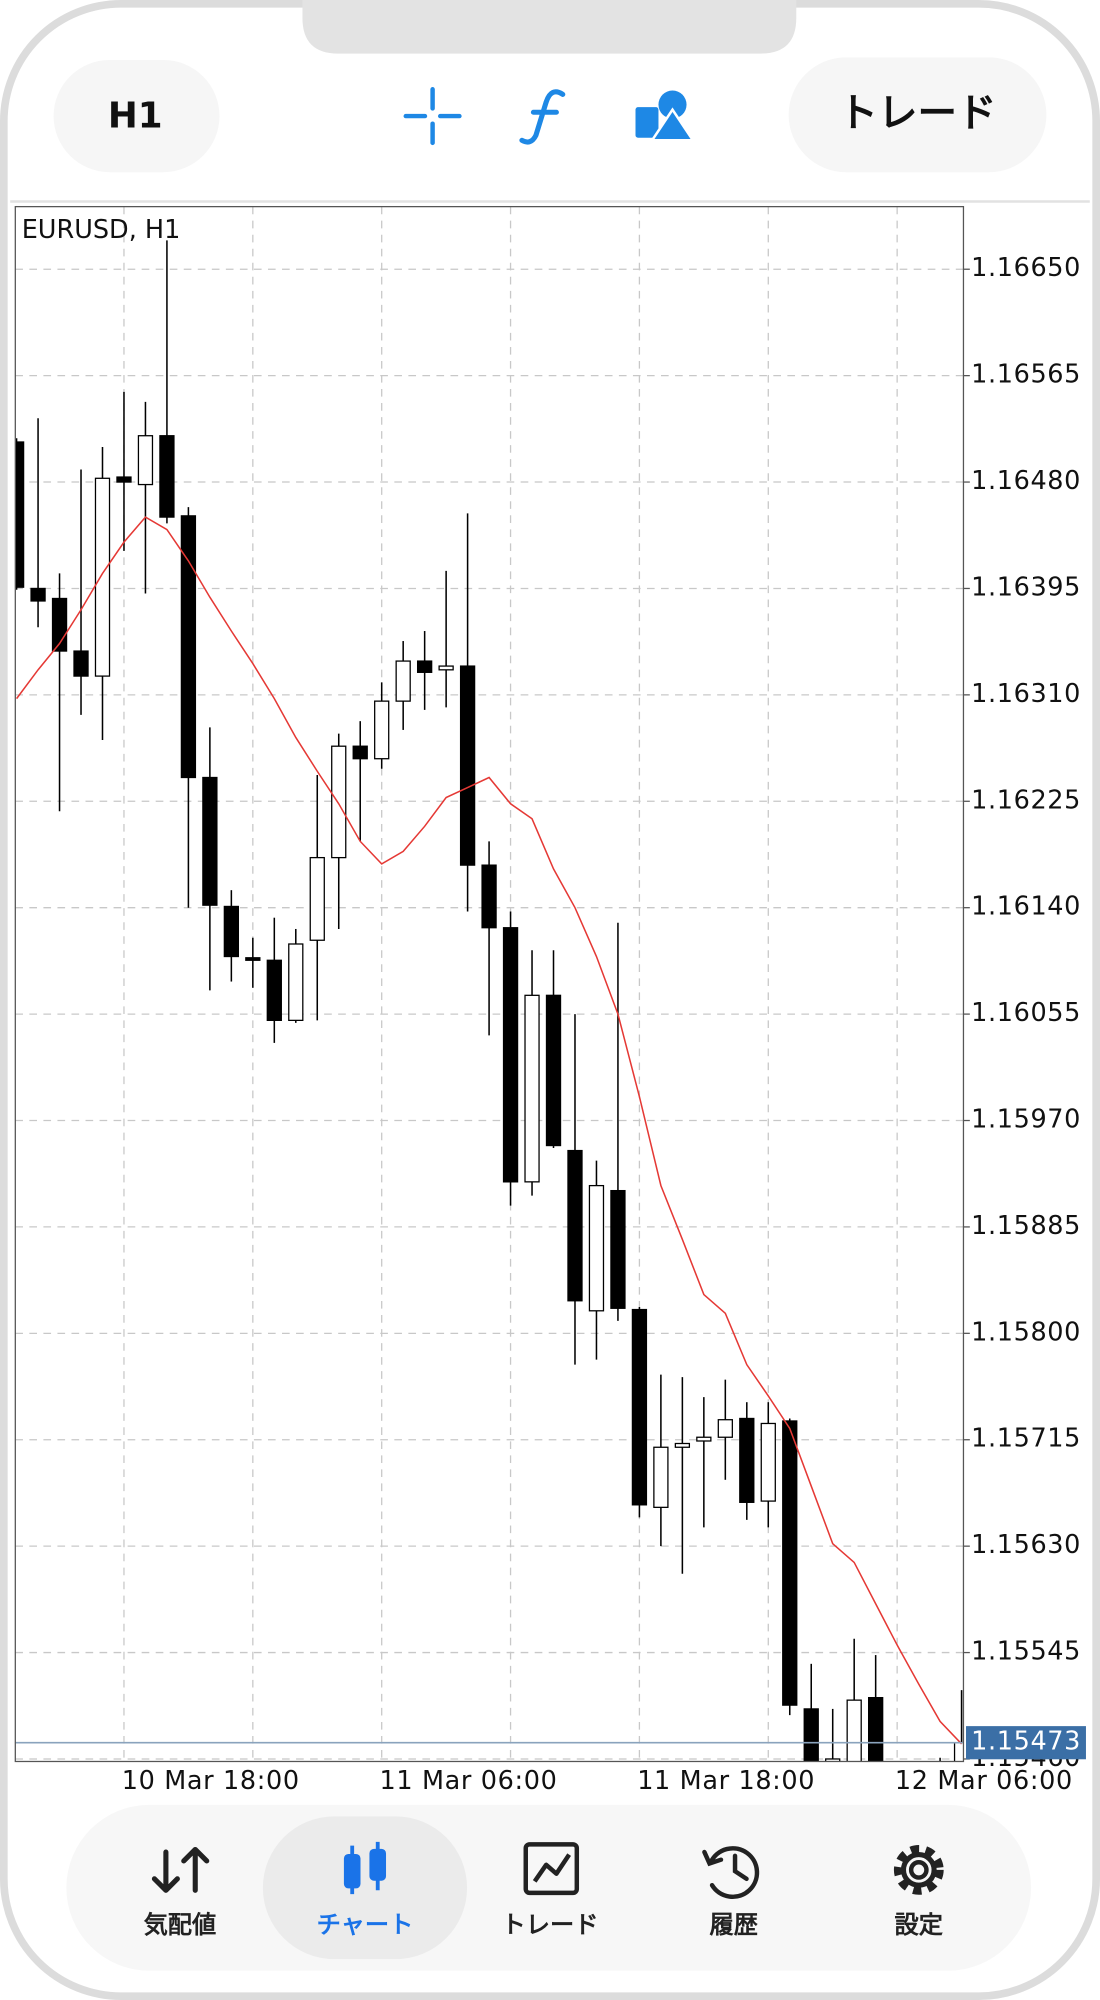 This screenshot has height=2000, width=1100. Describe the element at coordinates (1026, 1545) in the screenshot. I see `y-tick-label: 1.15630` at that location.